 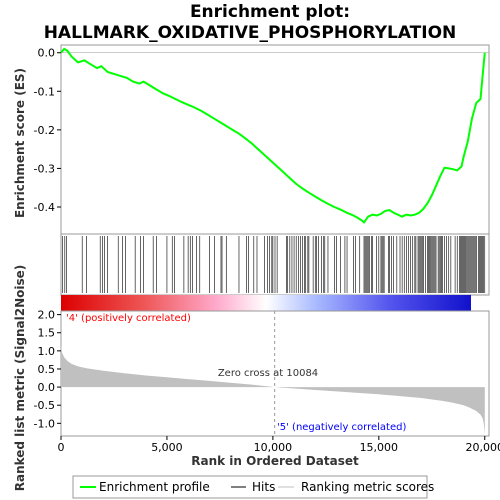 What do you see at coordinates (47, 315) in the screenshot?
I see `rank-y-tick-label: 2.0` at bounding box center [47, 315].